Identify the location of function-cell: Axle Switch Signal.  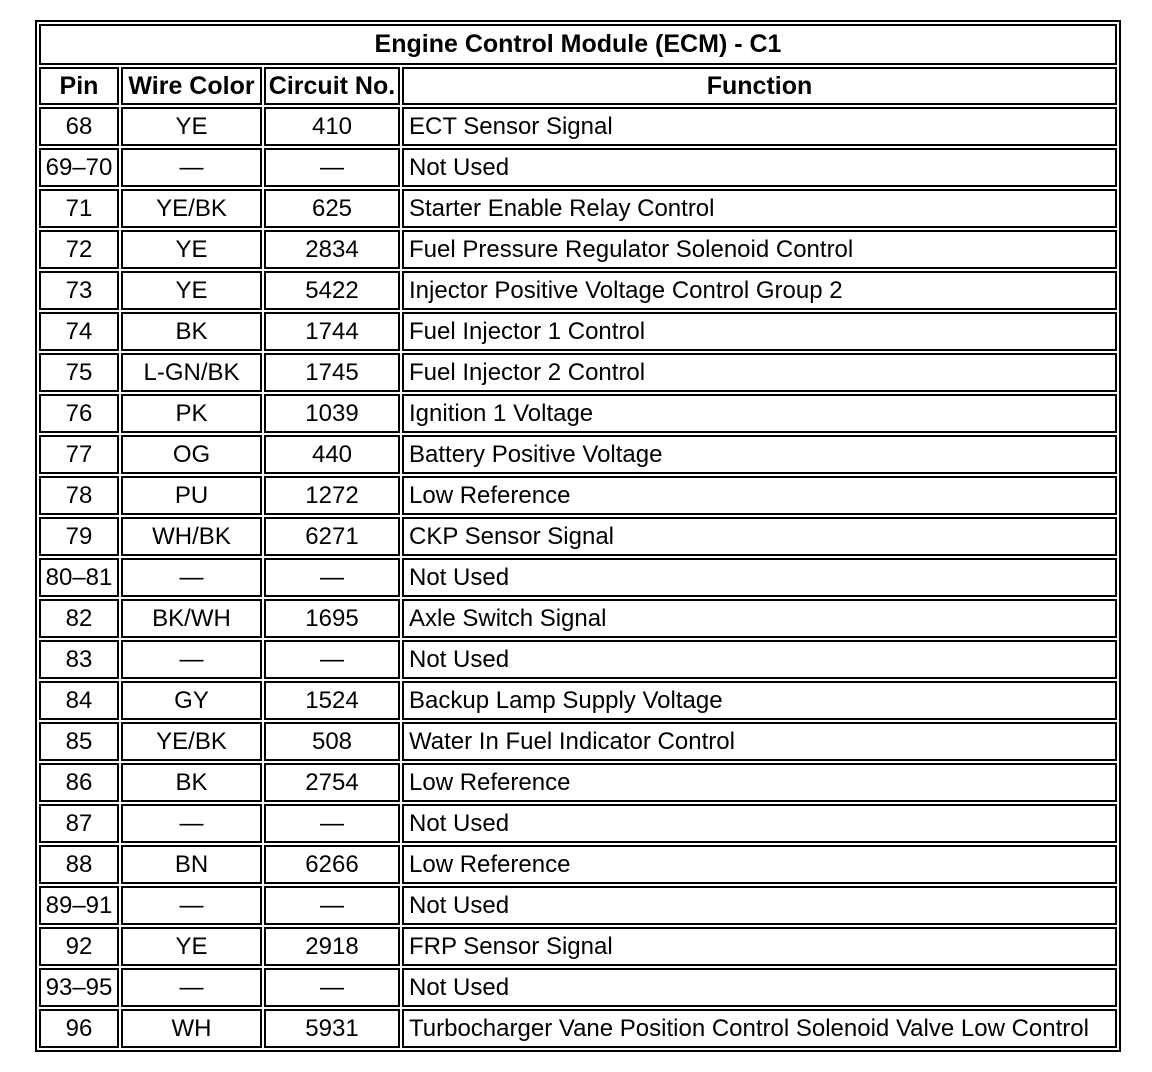
(759, 618).